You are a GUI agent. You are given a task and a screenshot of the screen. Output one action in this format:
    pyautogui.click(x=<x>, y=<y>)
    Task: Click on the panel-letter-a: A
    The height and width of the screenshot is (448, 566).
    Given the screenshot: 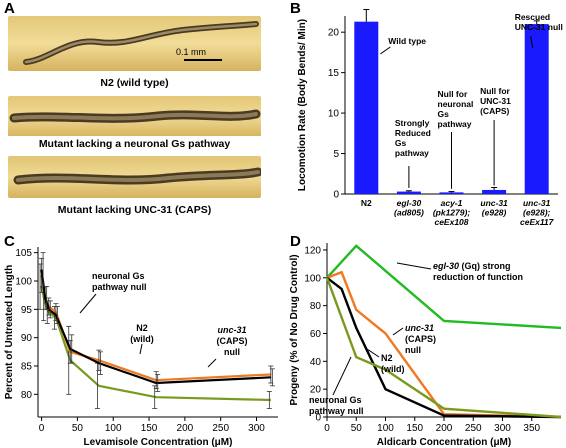 What is the action you would take?
    pyautogui.click(x=9, y=8)
    